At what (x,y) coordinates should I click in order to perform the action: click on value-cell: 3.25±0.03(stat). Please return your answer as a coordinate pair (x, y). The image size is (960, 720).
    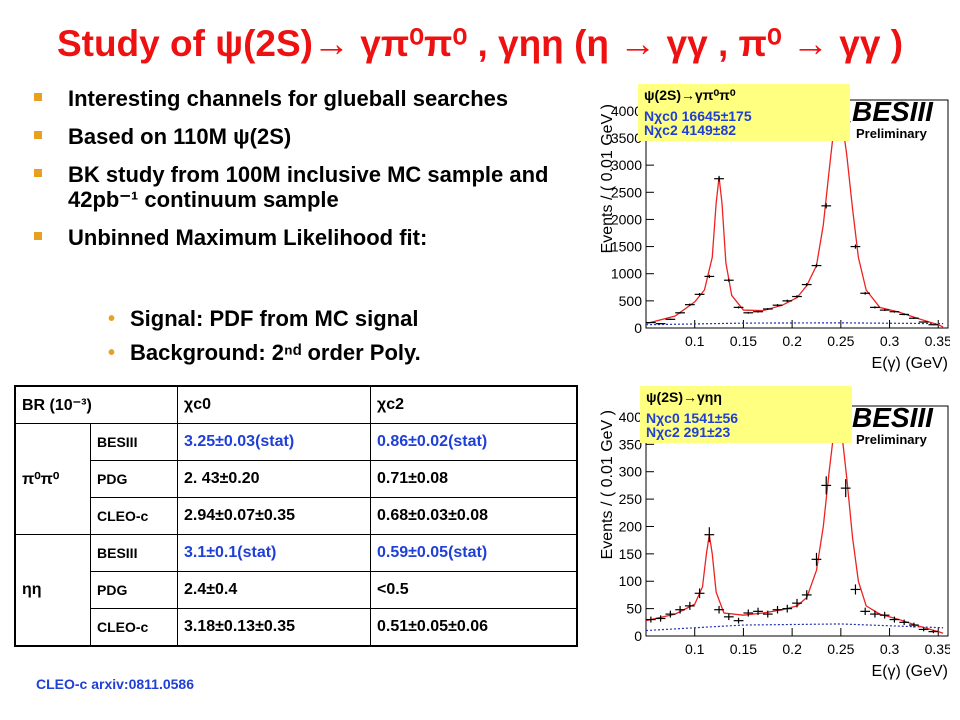
    Looking at the image, I should click on (274, 442).